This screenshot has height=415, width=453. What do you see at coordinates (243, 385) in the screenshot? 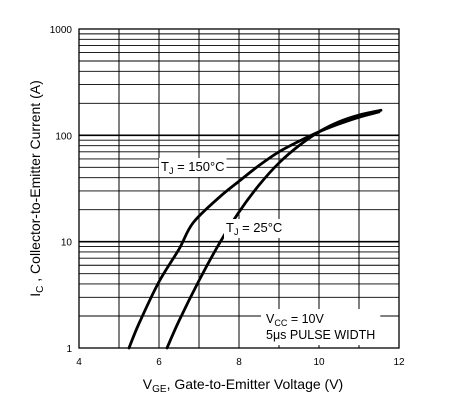
I see `x-axis-label: VGE, Gate-to-Emitter Voltage (V)` at bounding box center [243, 385].